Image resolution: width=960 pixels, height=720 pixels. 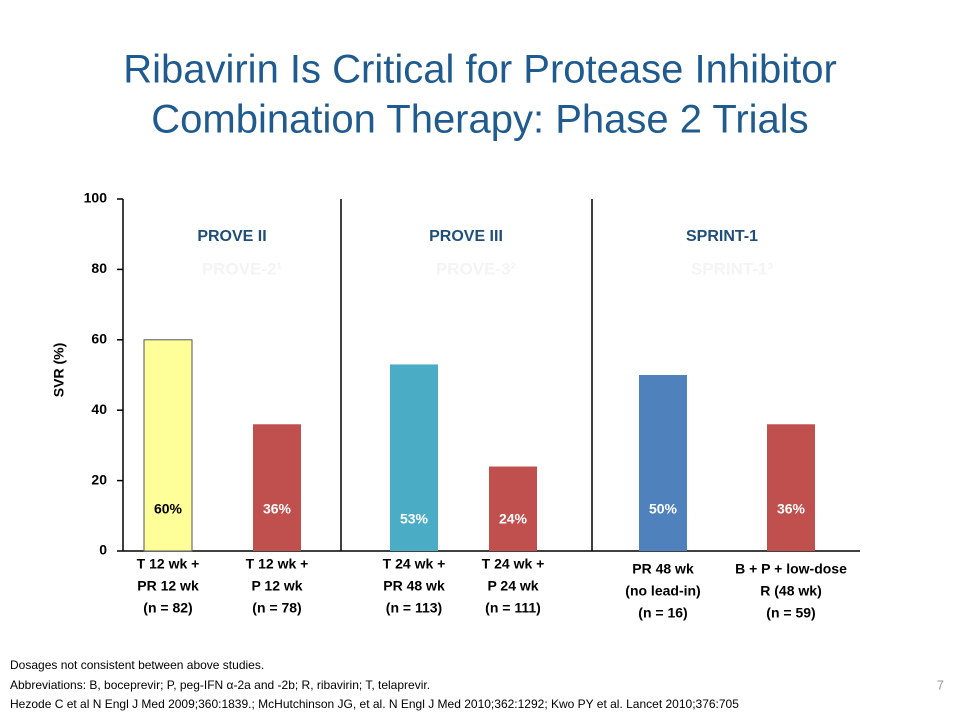 What do you see at coordinates (168, 509) in the screenshot?
I see `value-label: 60%` at bounding box center [168, 509].